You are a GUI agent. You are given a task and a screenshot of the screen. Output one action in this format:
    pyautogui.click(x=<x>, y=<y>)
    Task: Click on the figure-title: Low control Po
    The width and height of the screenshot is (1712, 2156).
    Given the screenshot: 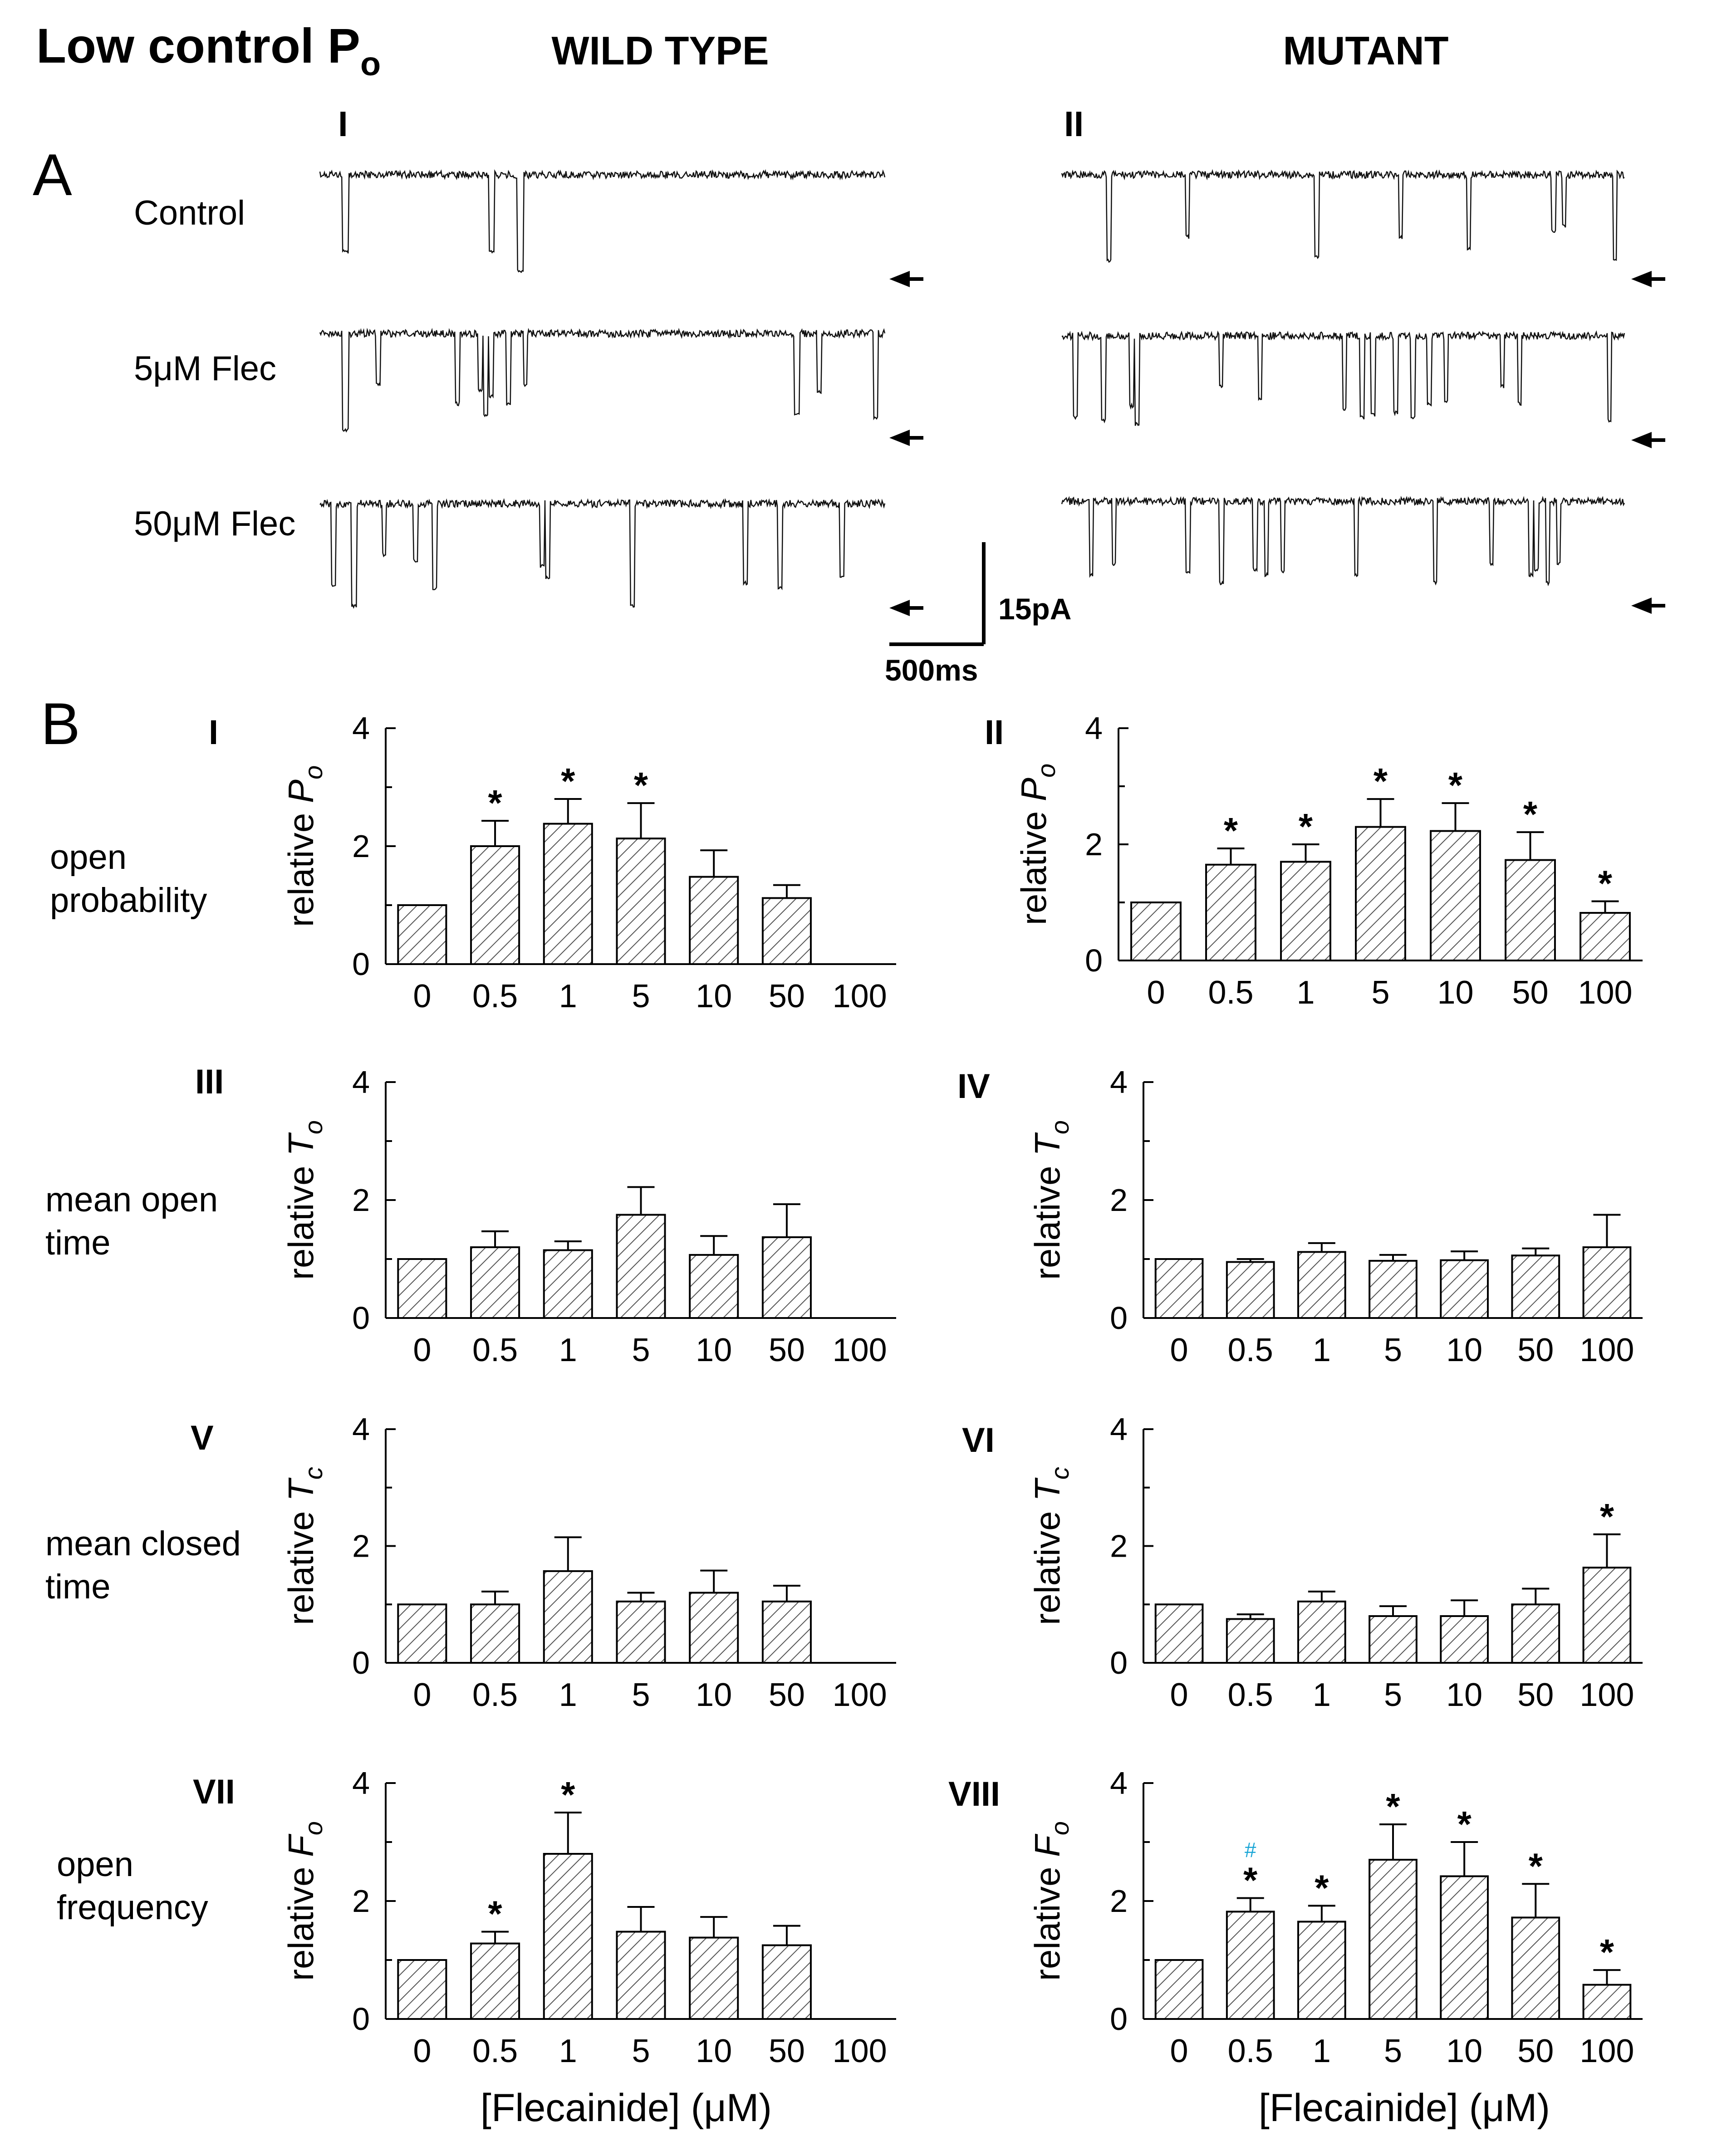 What is the action you would take?
    pyautogui.click(x=208, y=50)
    